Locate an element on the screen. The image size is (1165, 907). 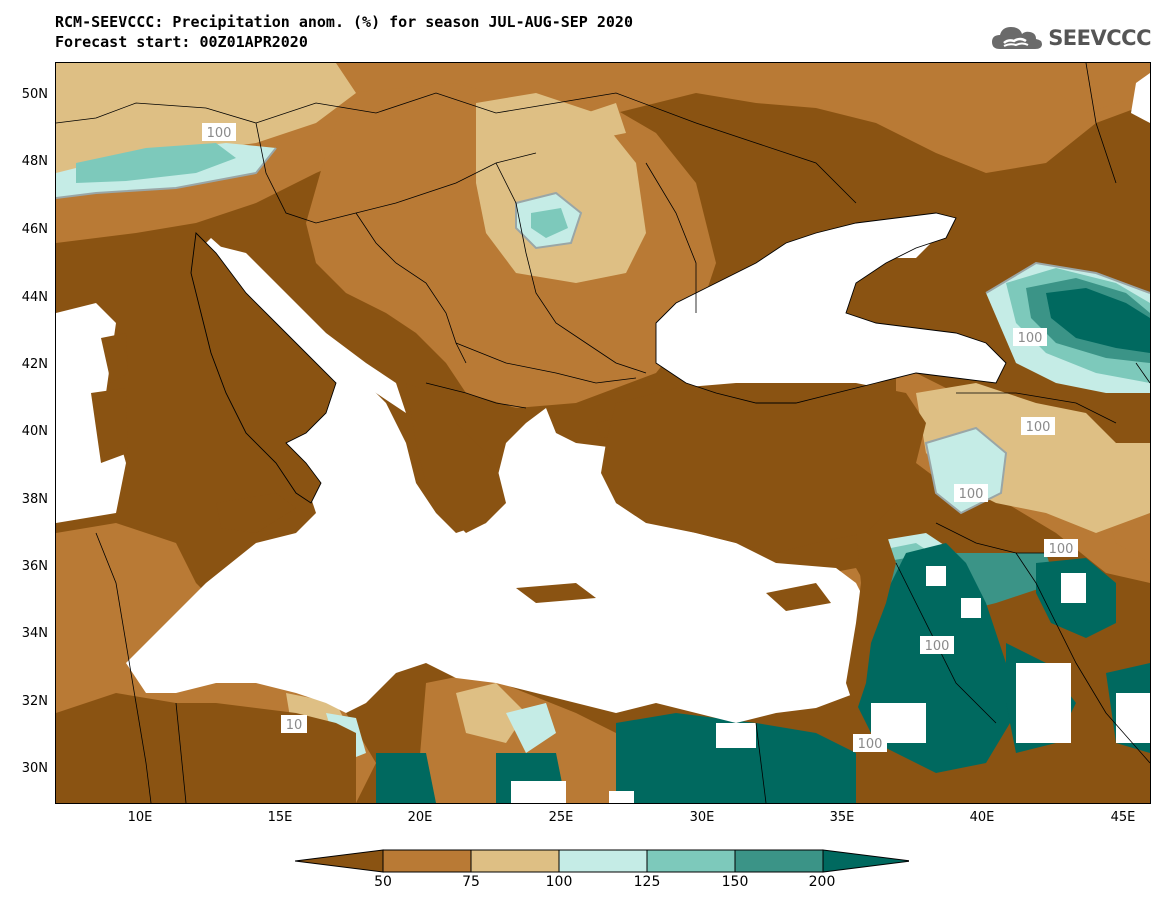
greece-balkans-coast is located at coordinates (456, 458).